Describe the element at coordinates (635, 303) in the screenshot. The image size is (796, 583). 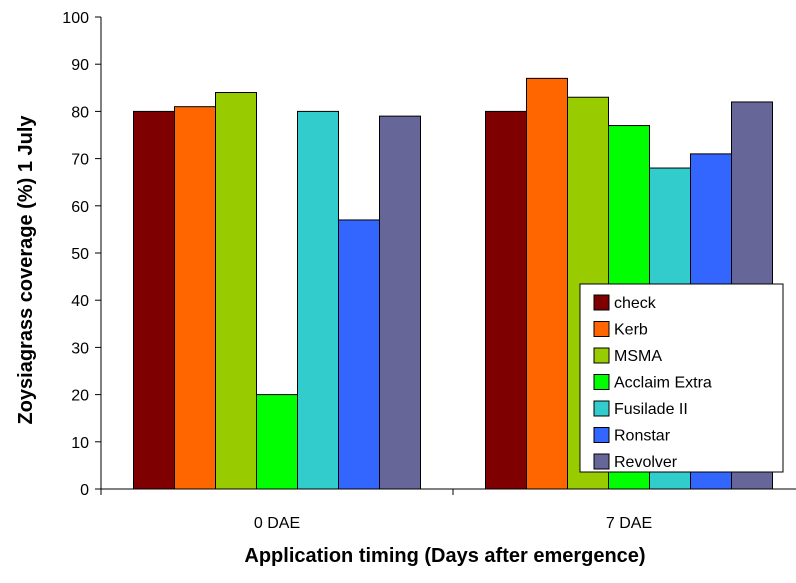
I see `legend-label: check` at that location.